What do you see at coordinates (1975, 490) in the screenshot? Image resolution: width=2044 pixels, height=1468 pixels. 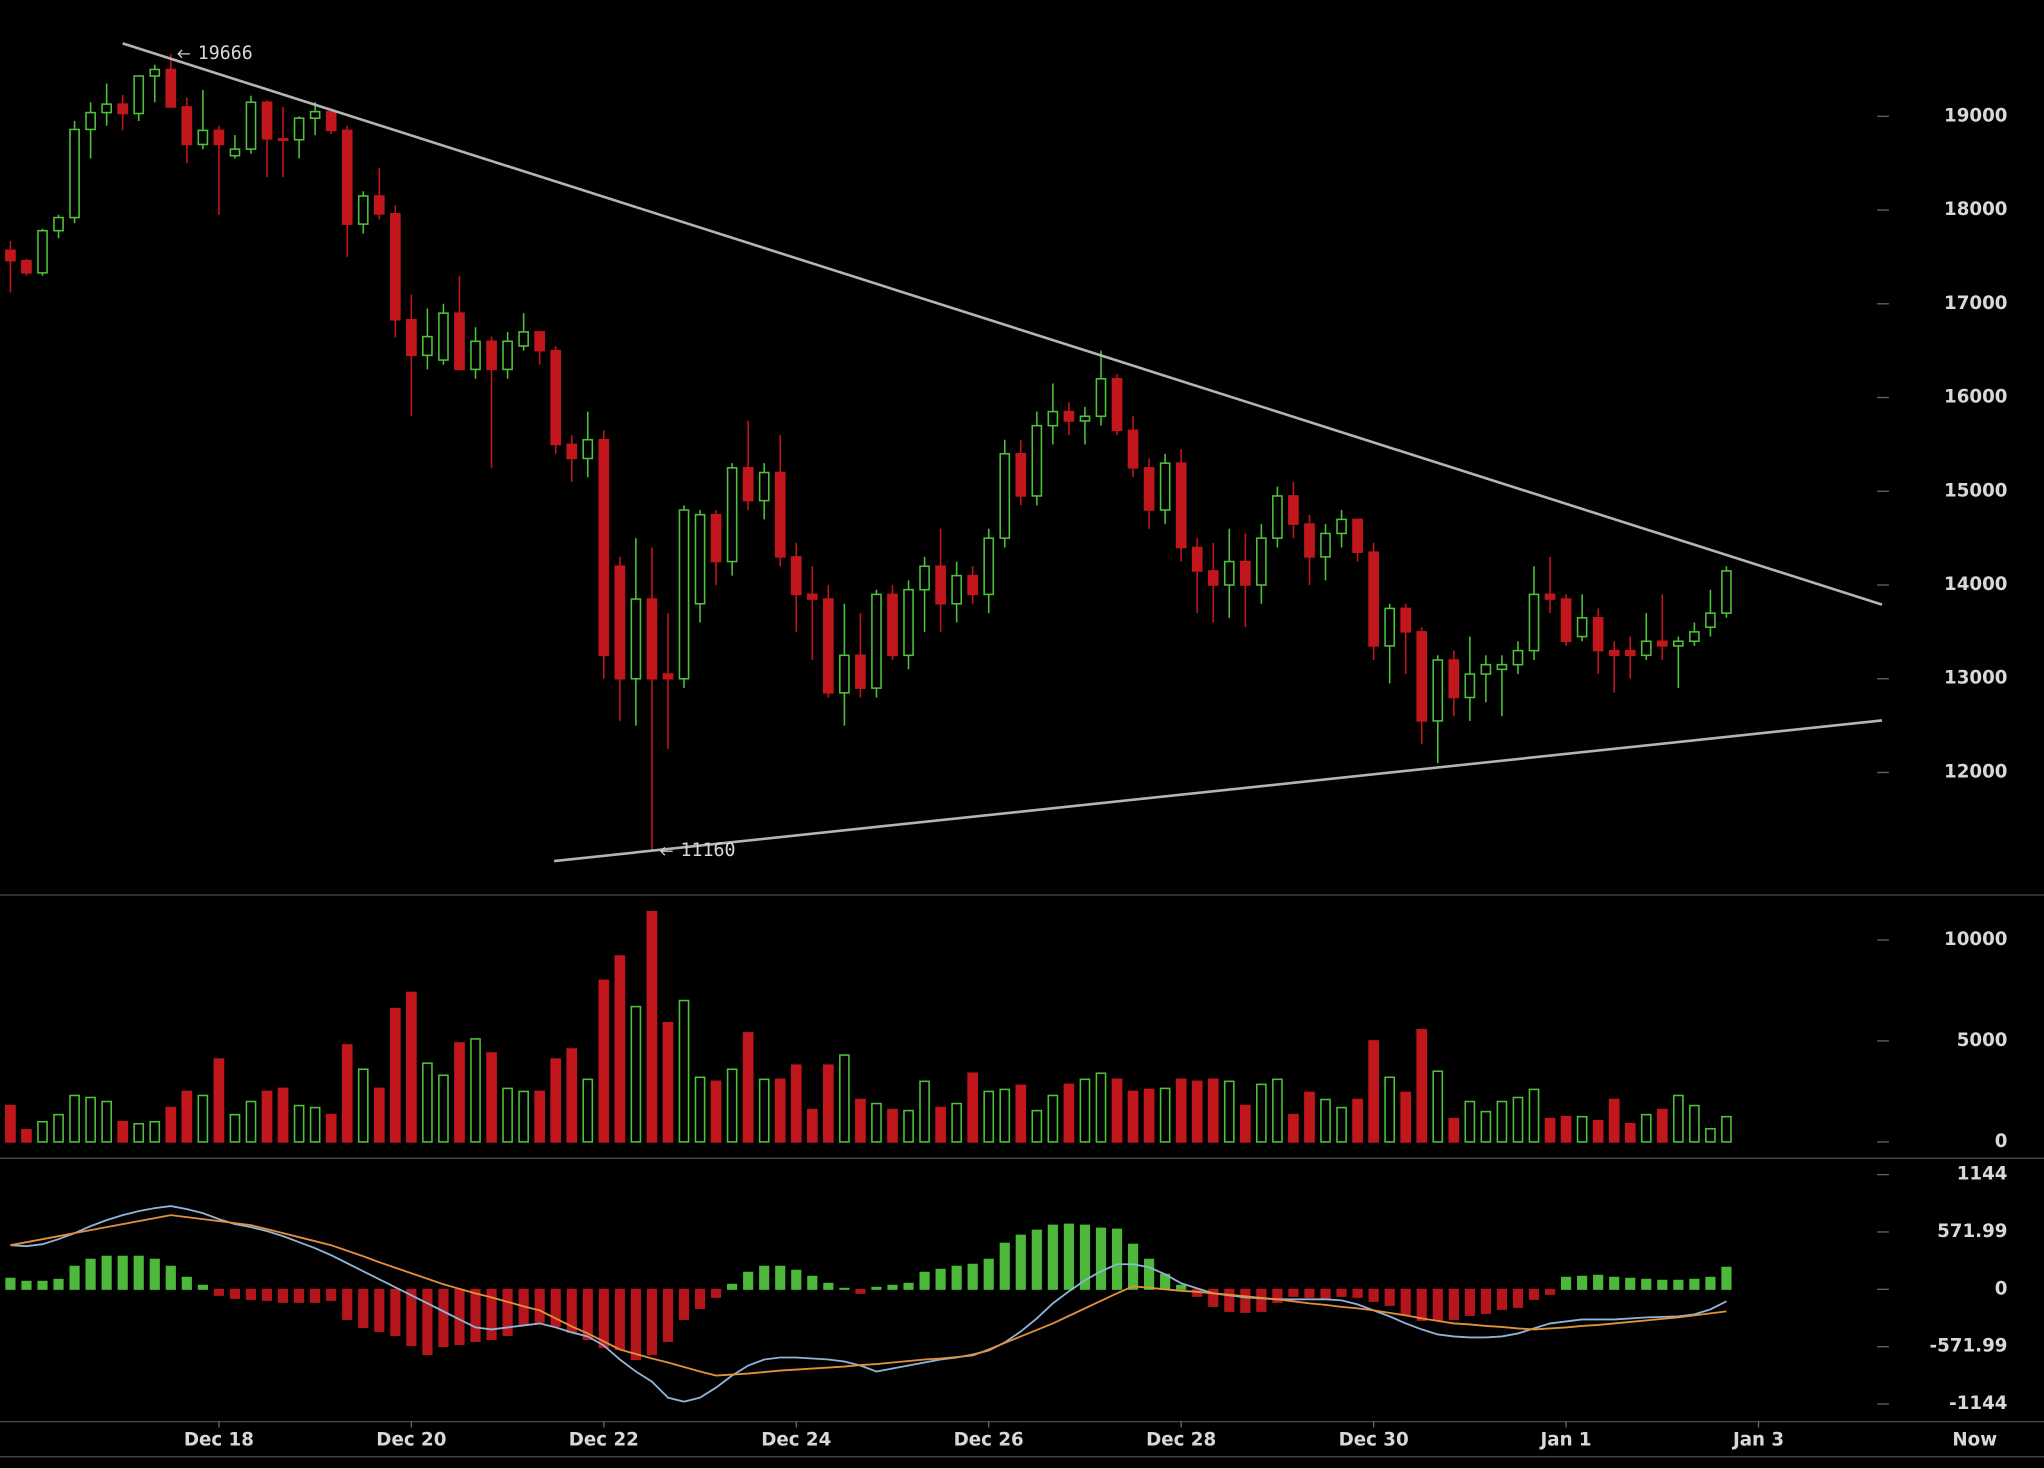 I see `y-tick-label: 15000` at bounding box center [1975, 490].